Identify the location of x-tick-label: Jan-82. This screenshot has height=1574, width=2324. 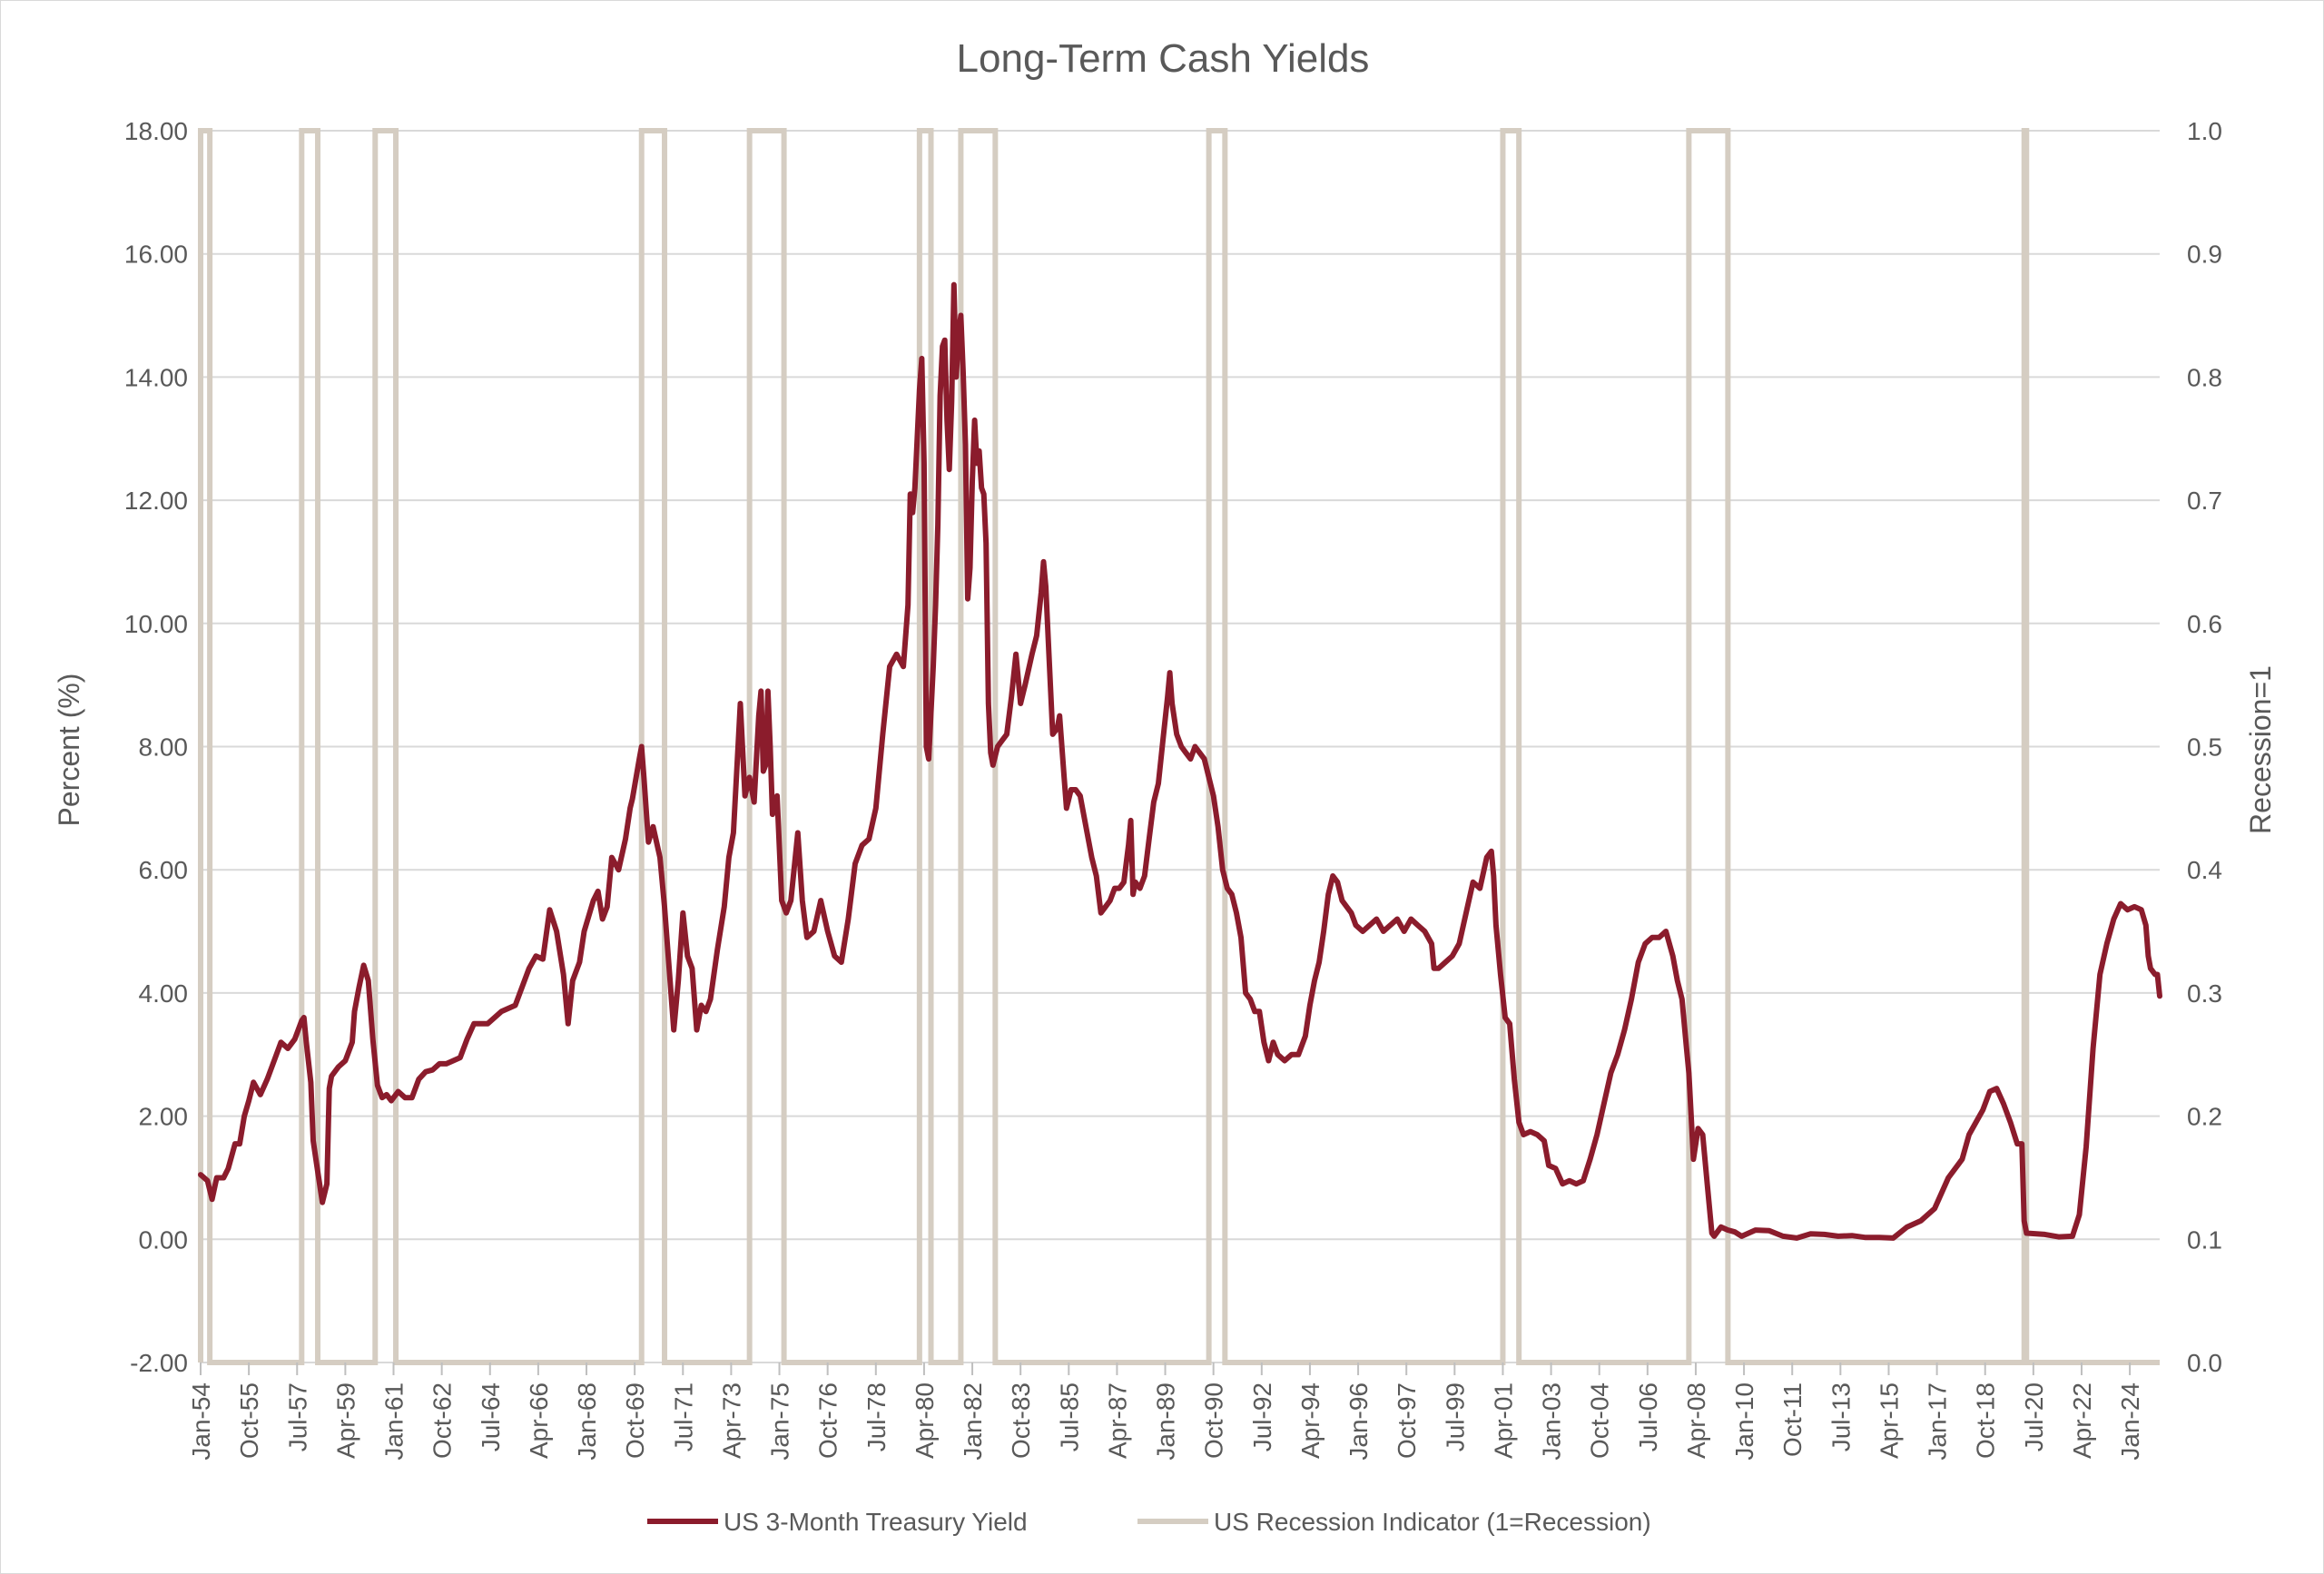
(973, 1421).